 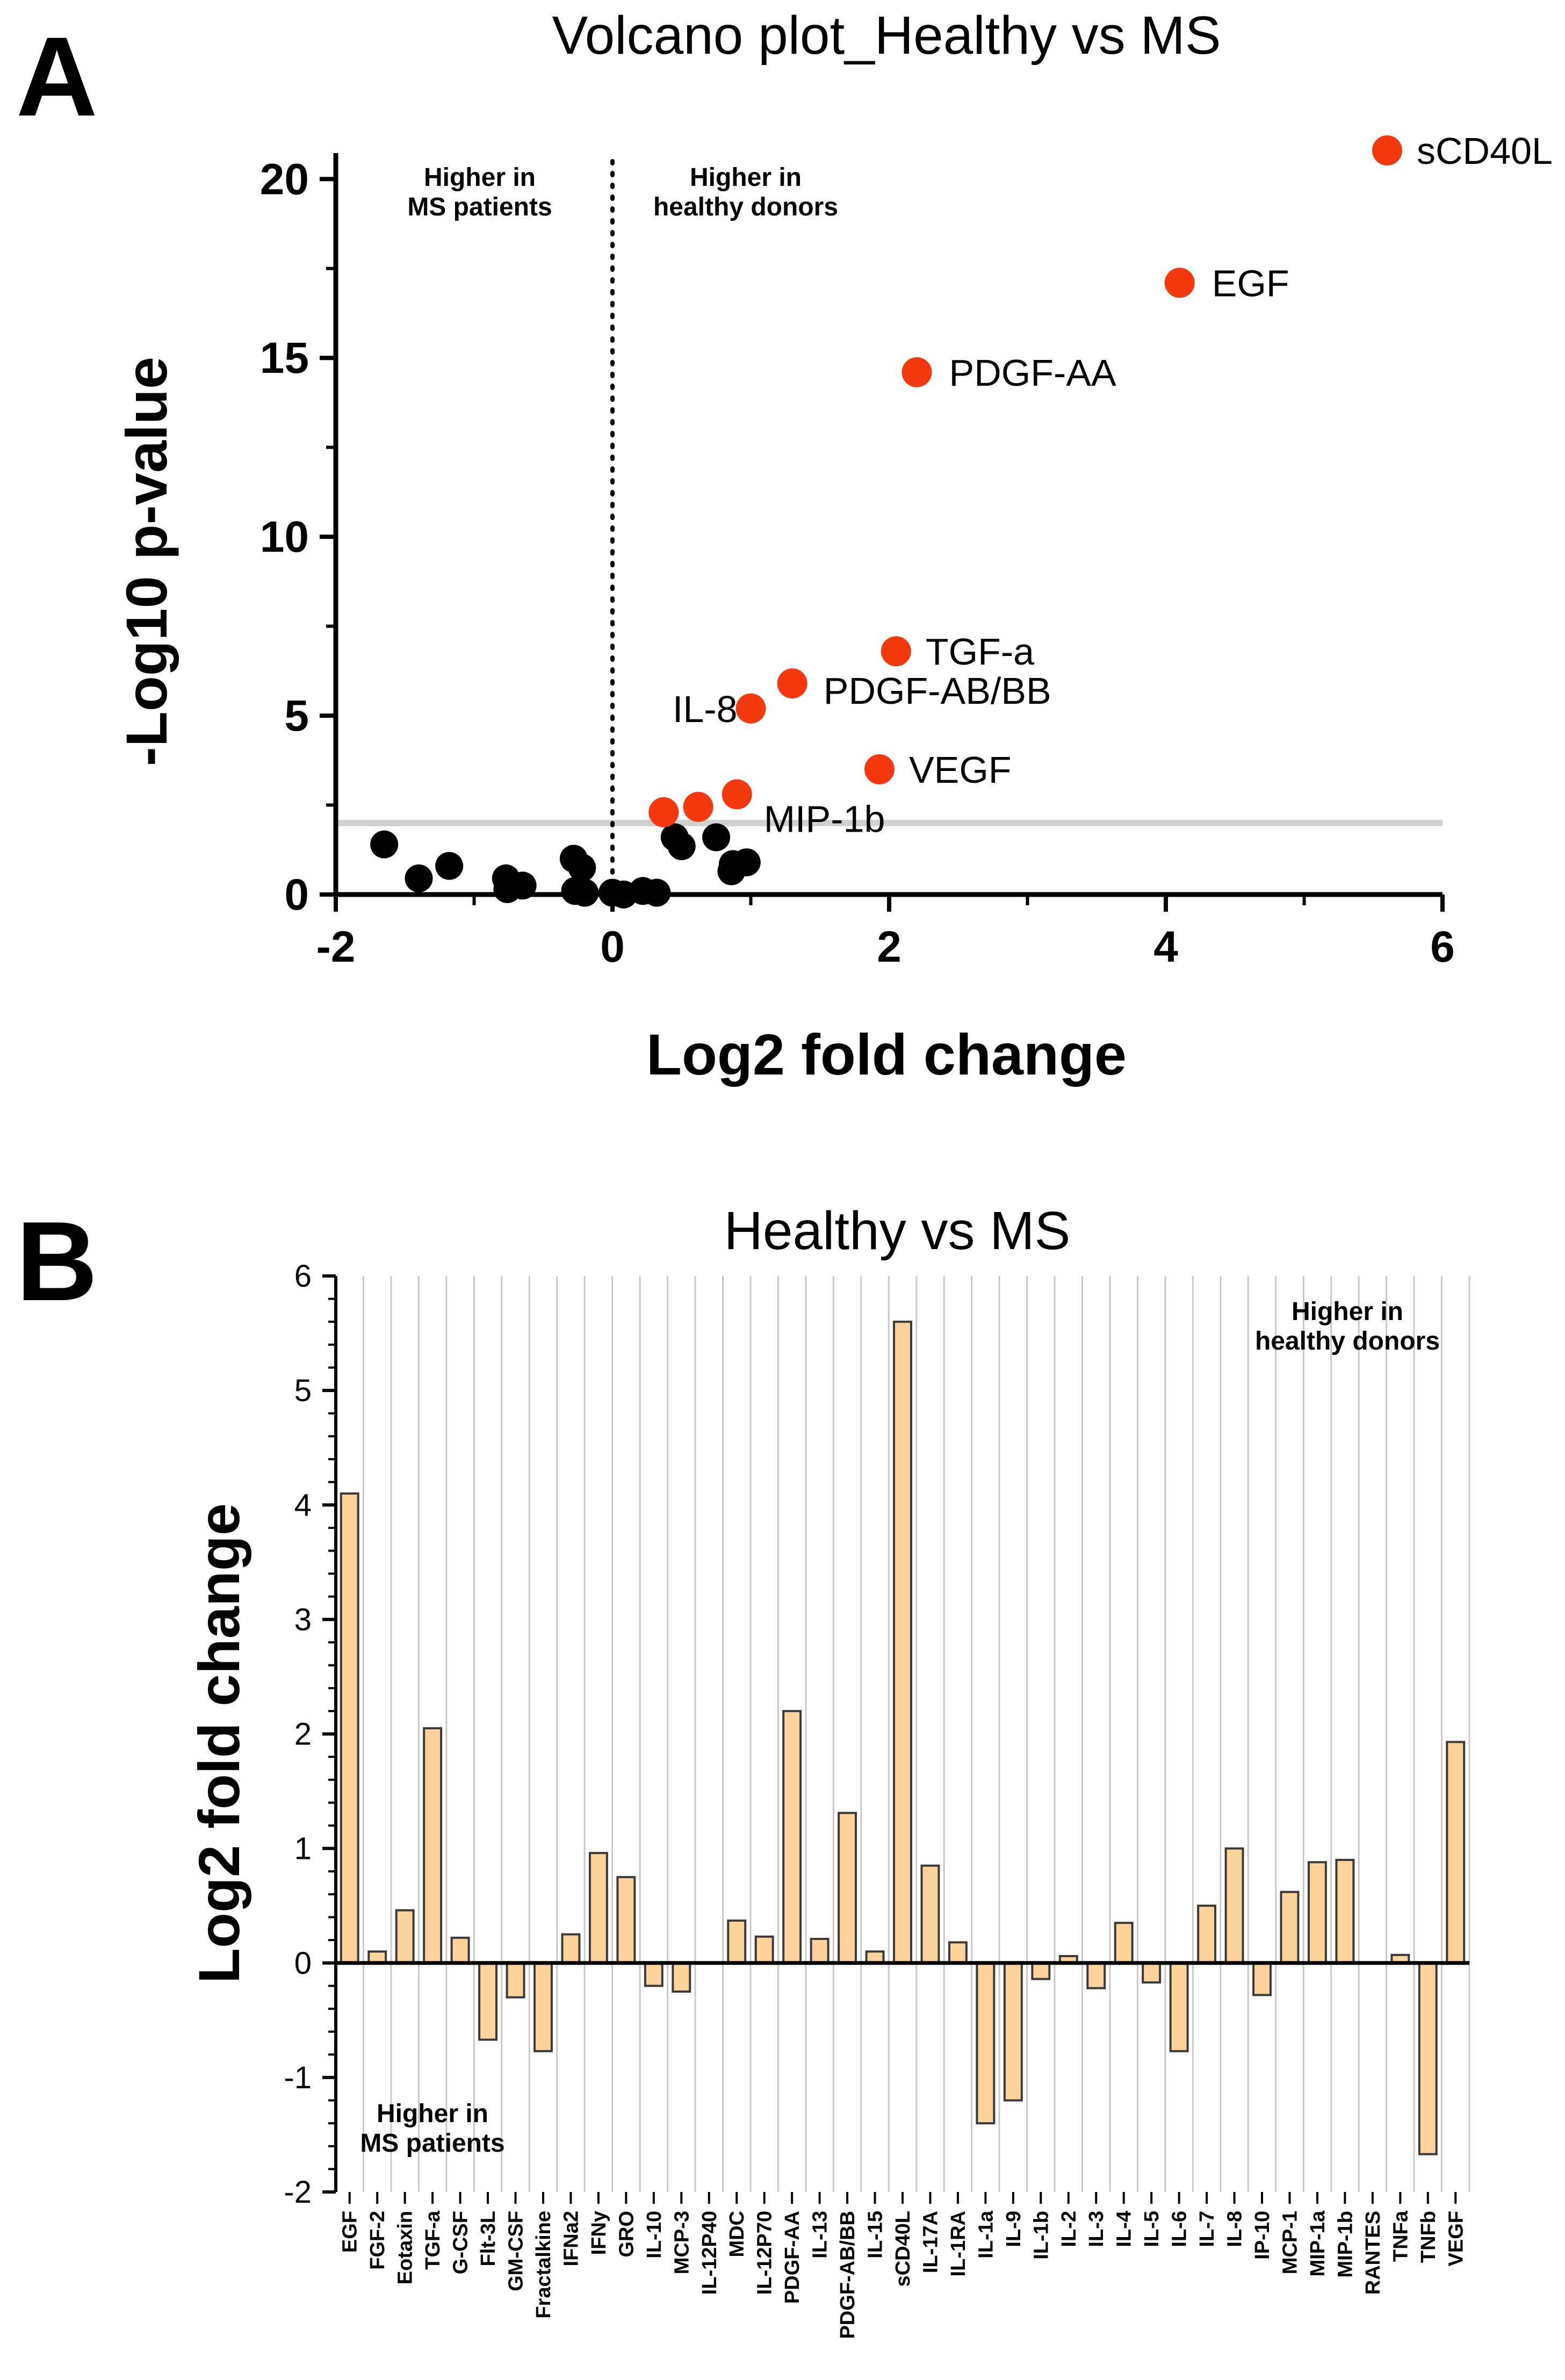 What do you see at coordinates (654, 2235) in the screenshot?
I see `bar-category-label: IL-10` at bounding box center [654, 2235].